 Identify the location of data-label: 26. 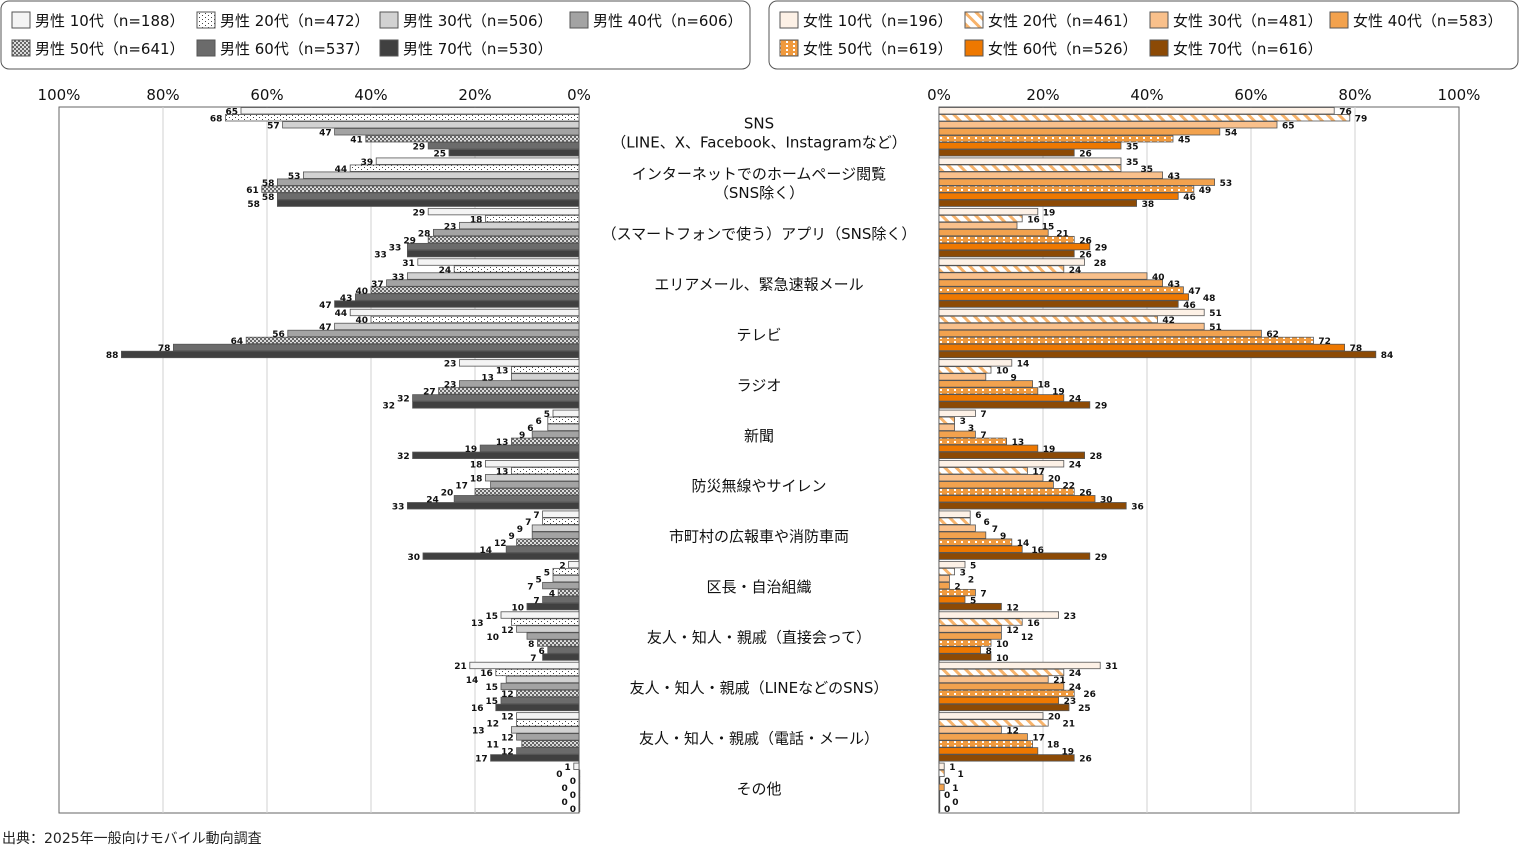
(1085, 255).